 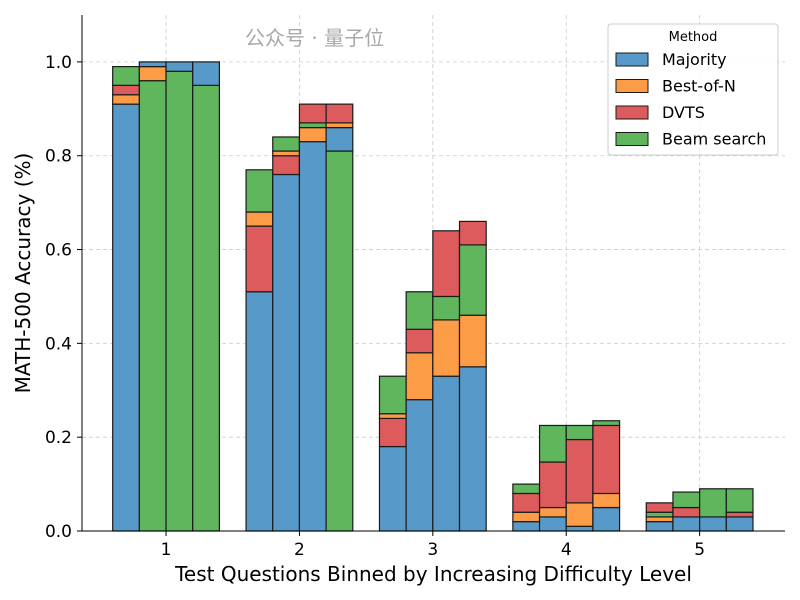 I want to click on x-tick-label: 4, so click(x=566, y=550).